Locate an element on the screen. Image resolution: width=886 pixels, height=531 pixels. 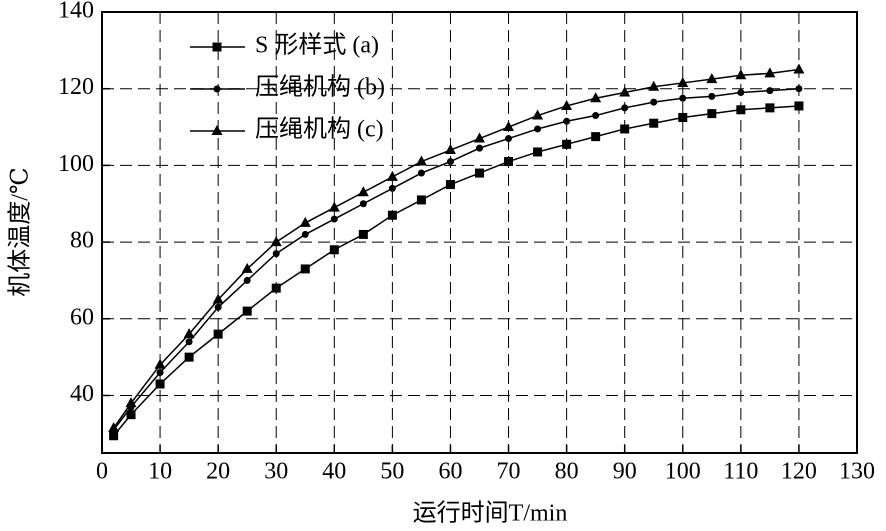
legend-label: 压绳机构 (c) is located at coordinates (319, 129).